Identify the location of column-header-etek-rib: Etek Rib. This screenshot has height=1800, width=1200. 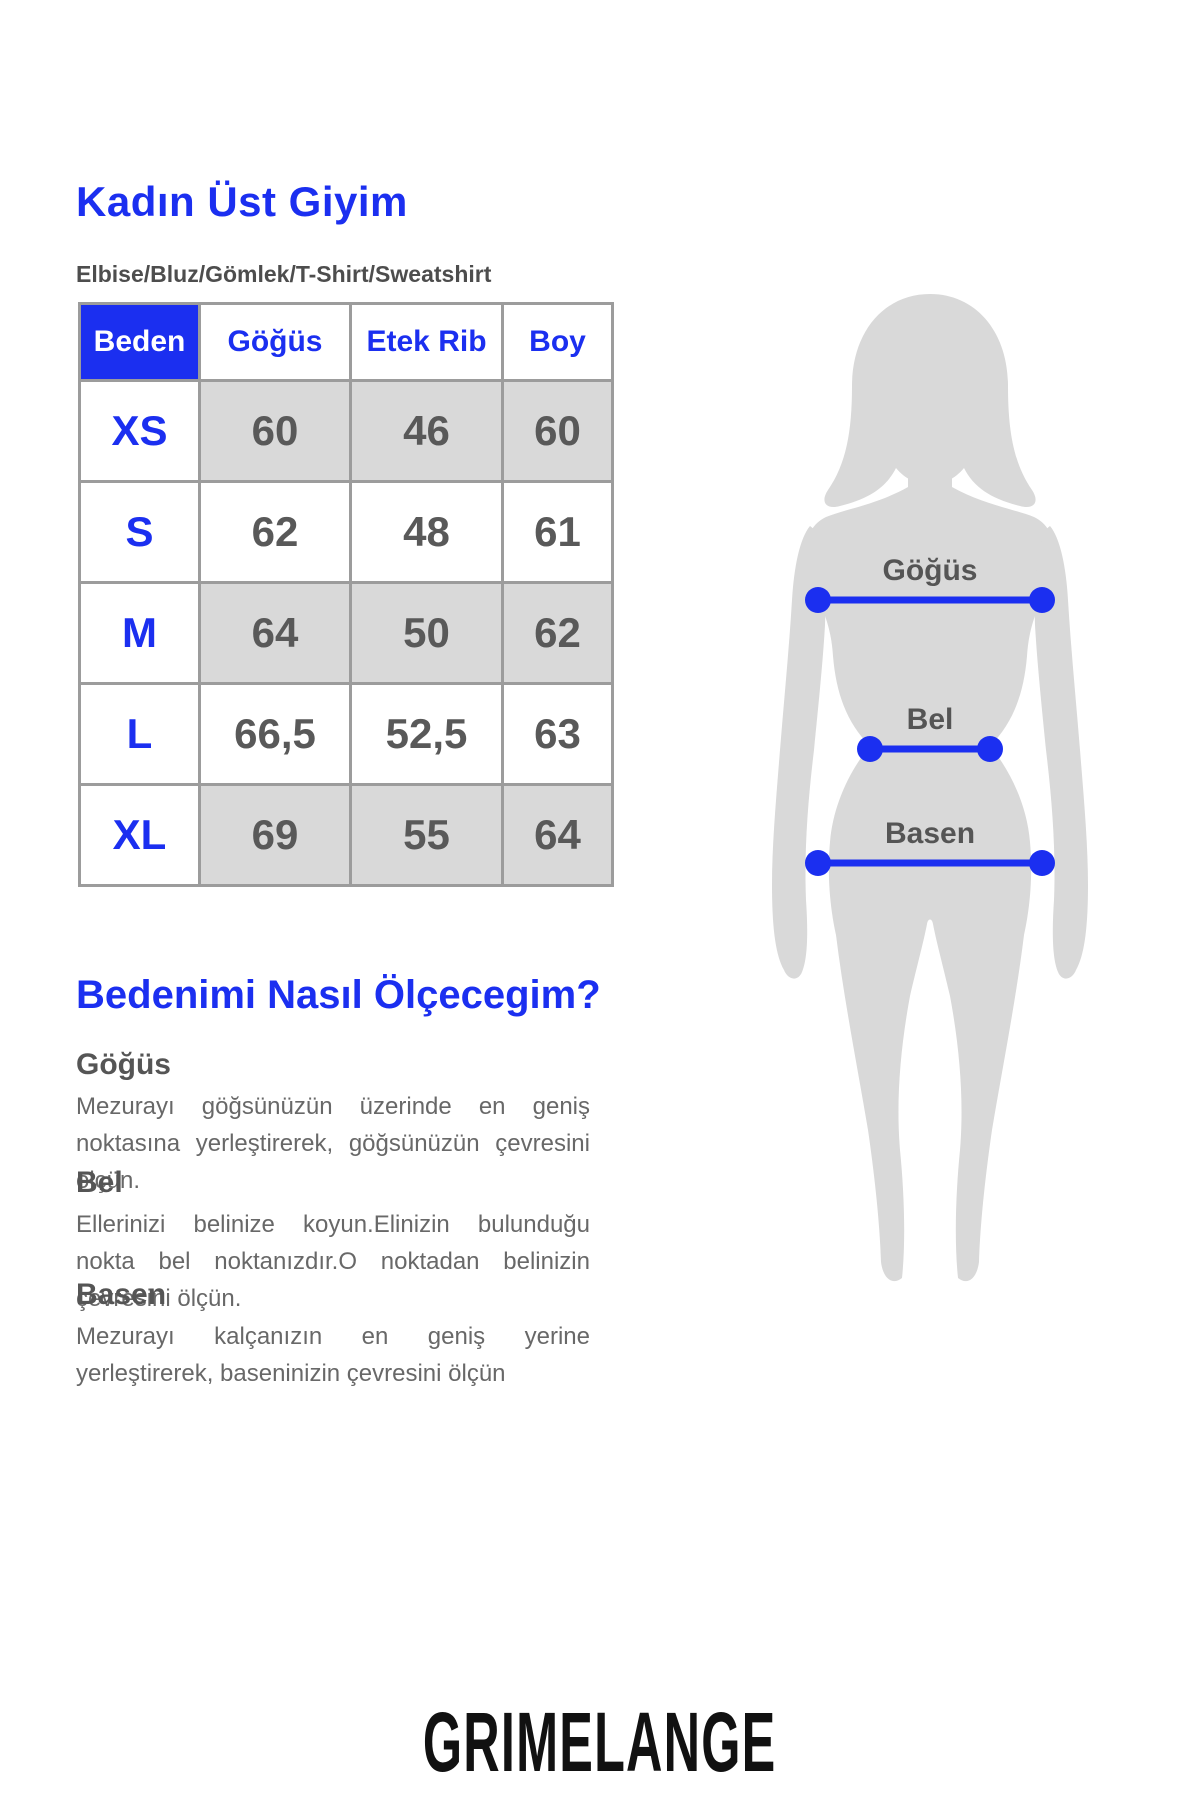
(426, 342).